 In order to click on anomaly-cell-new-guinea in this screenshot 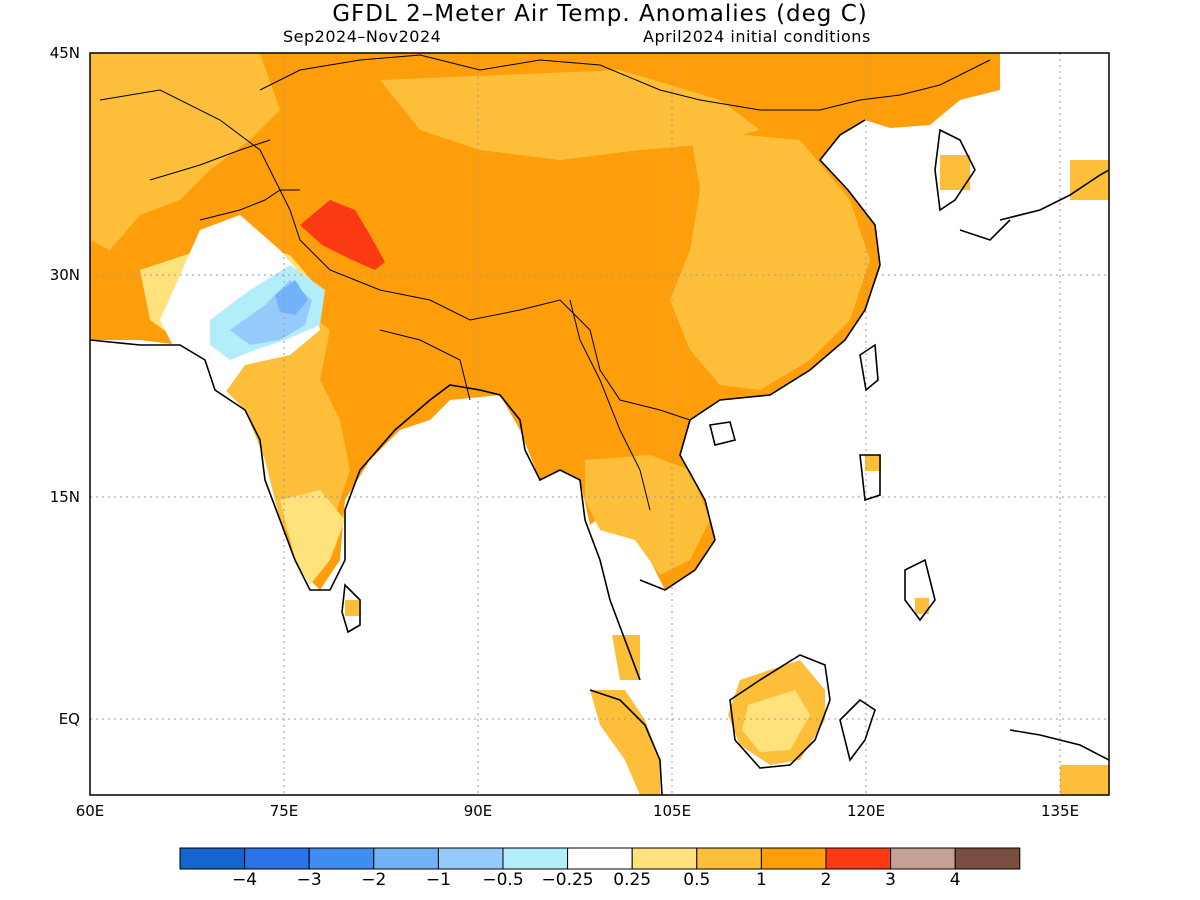, I will do `click(1084, 780)`.